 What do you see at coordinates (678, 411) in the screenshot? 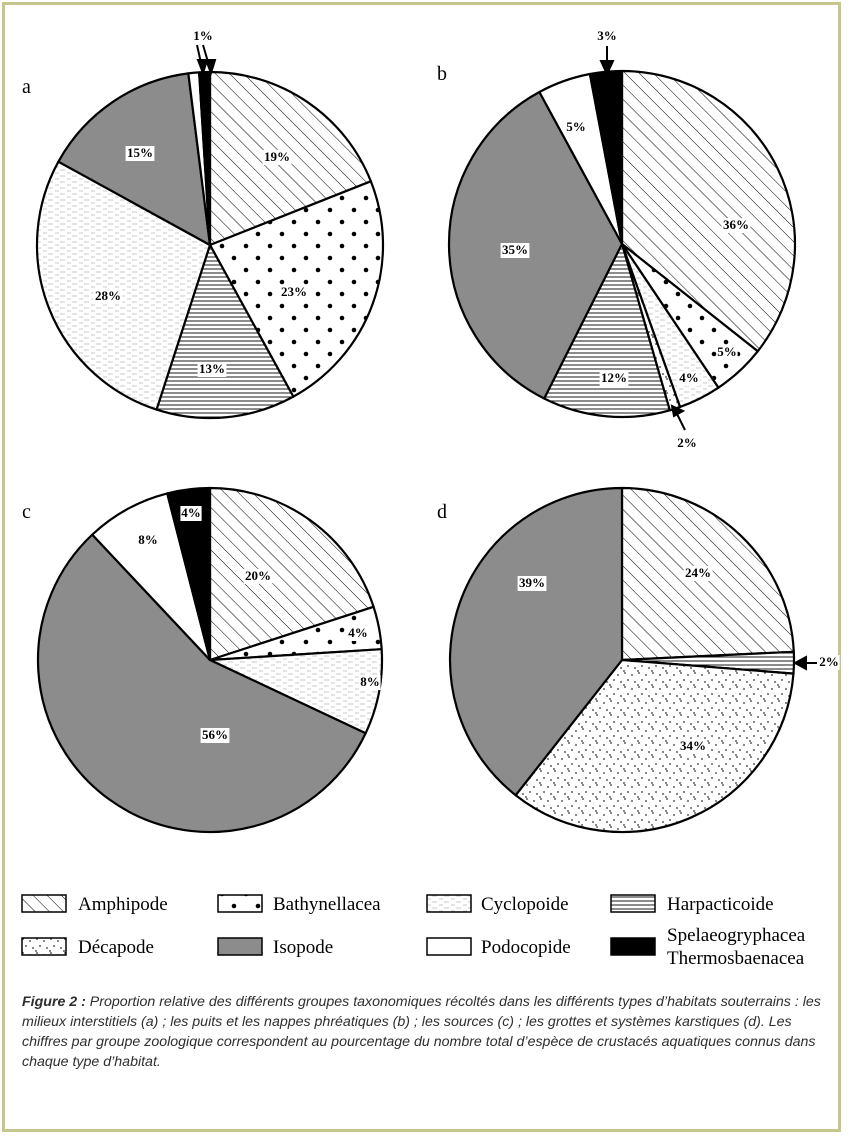
I see `arrowhead-b-bottom` at bounding box center [678, 411].